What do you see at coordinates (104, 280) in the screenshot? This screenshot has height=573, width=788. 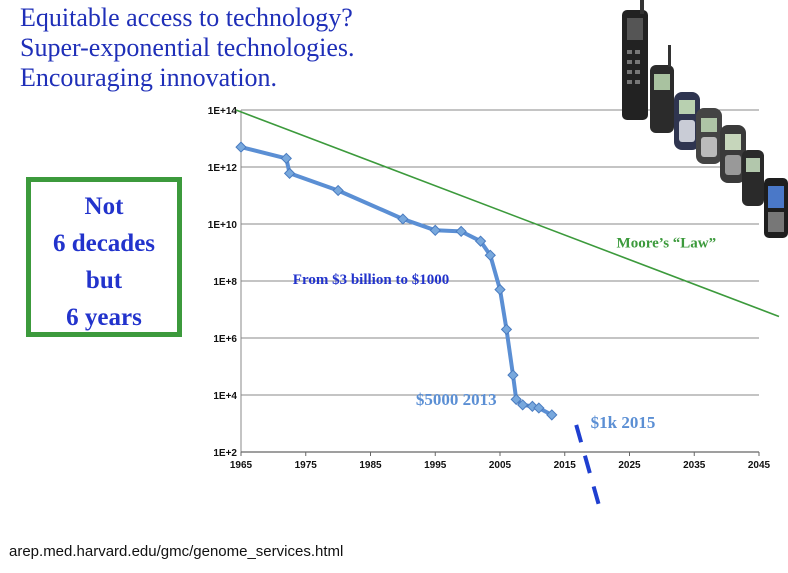 I see `callout-line-3: but` at bounding box center [104, 280].